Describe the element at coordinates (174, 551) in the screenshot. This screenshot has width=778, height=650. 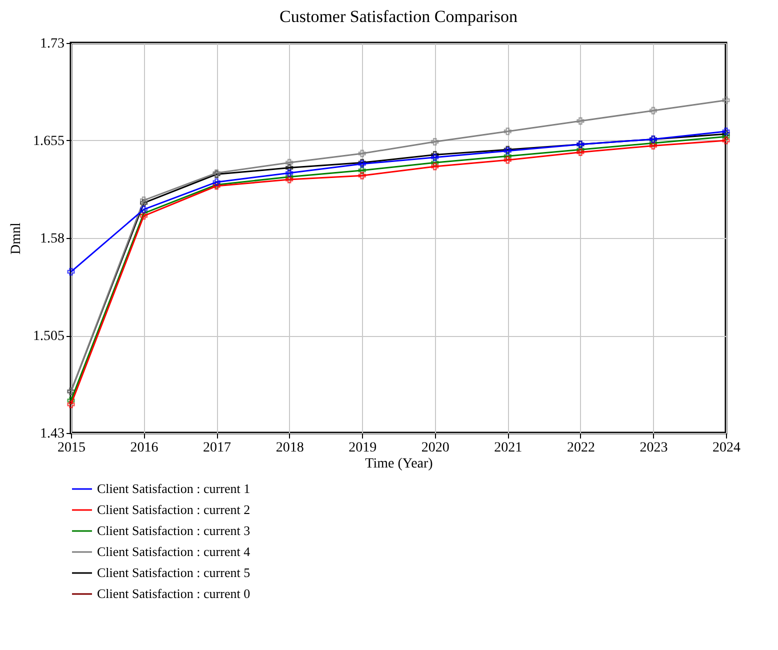
I see `legend-label: Client Satisfaction : current 4` at that location.